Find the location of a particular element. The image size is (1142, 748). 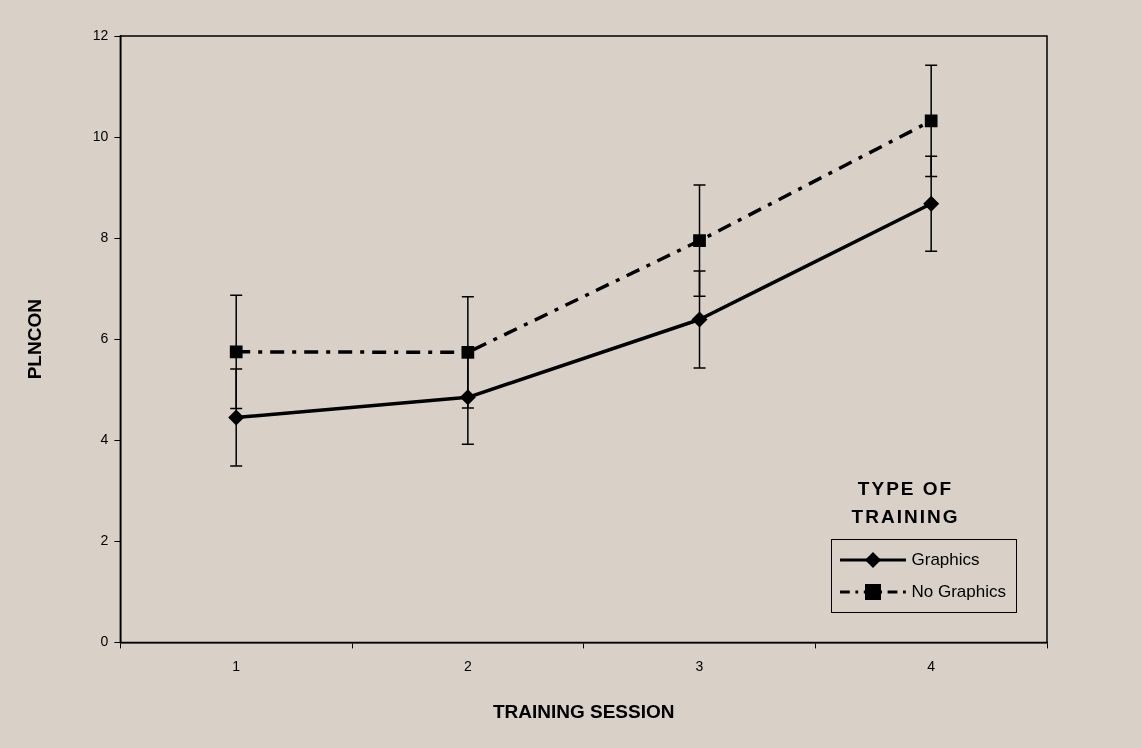

y-tick-label: 12 is located at coordinates (100, 34).